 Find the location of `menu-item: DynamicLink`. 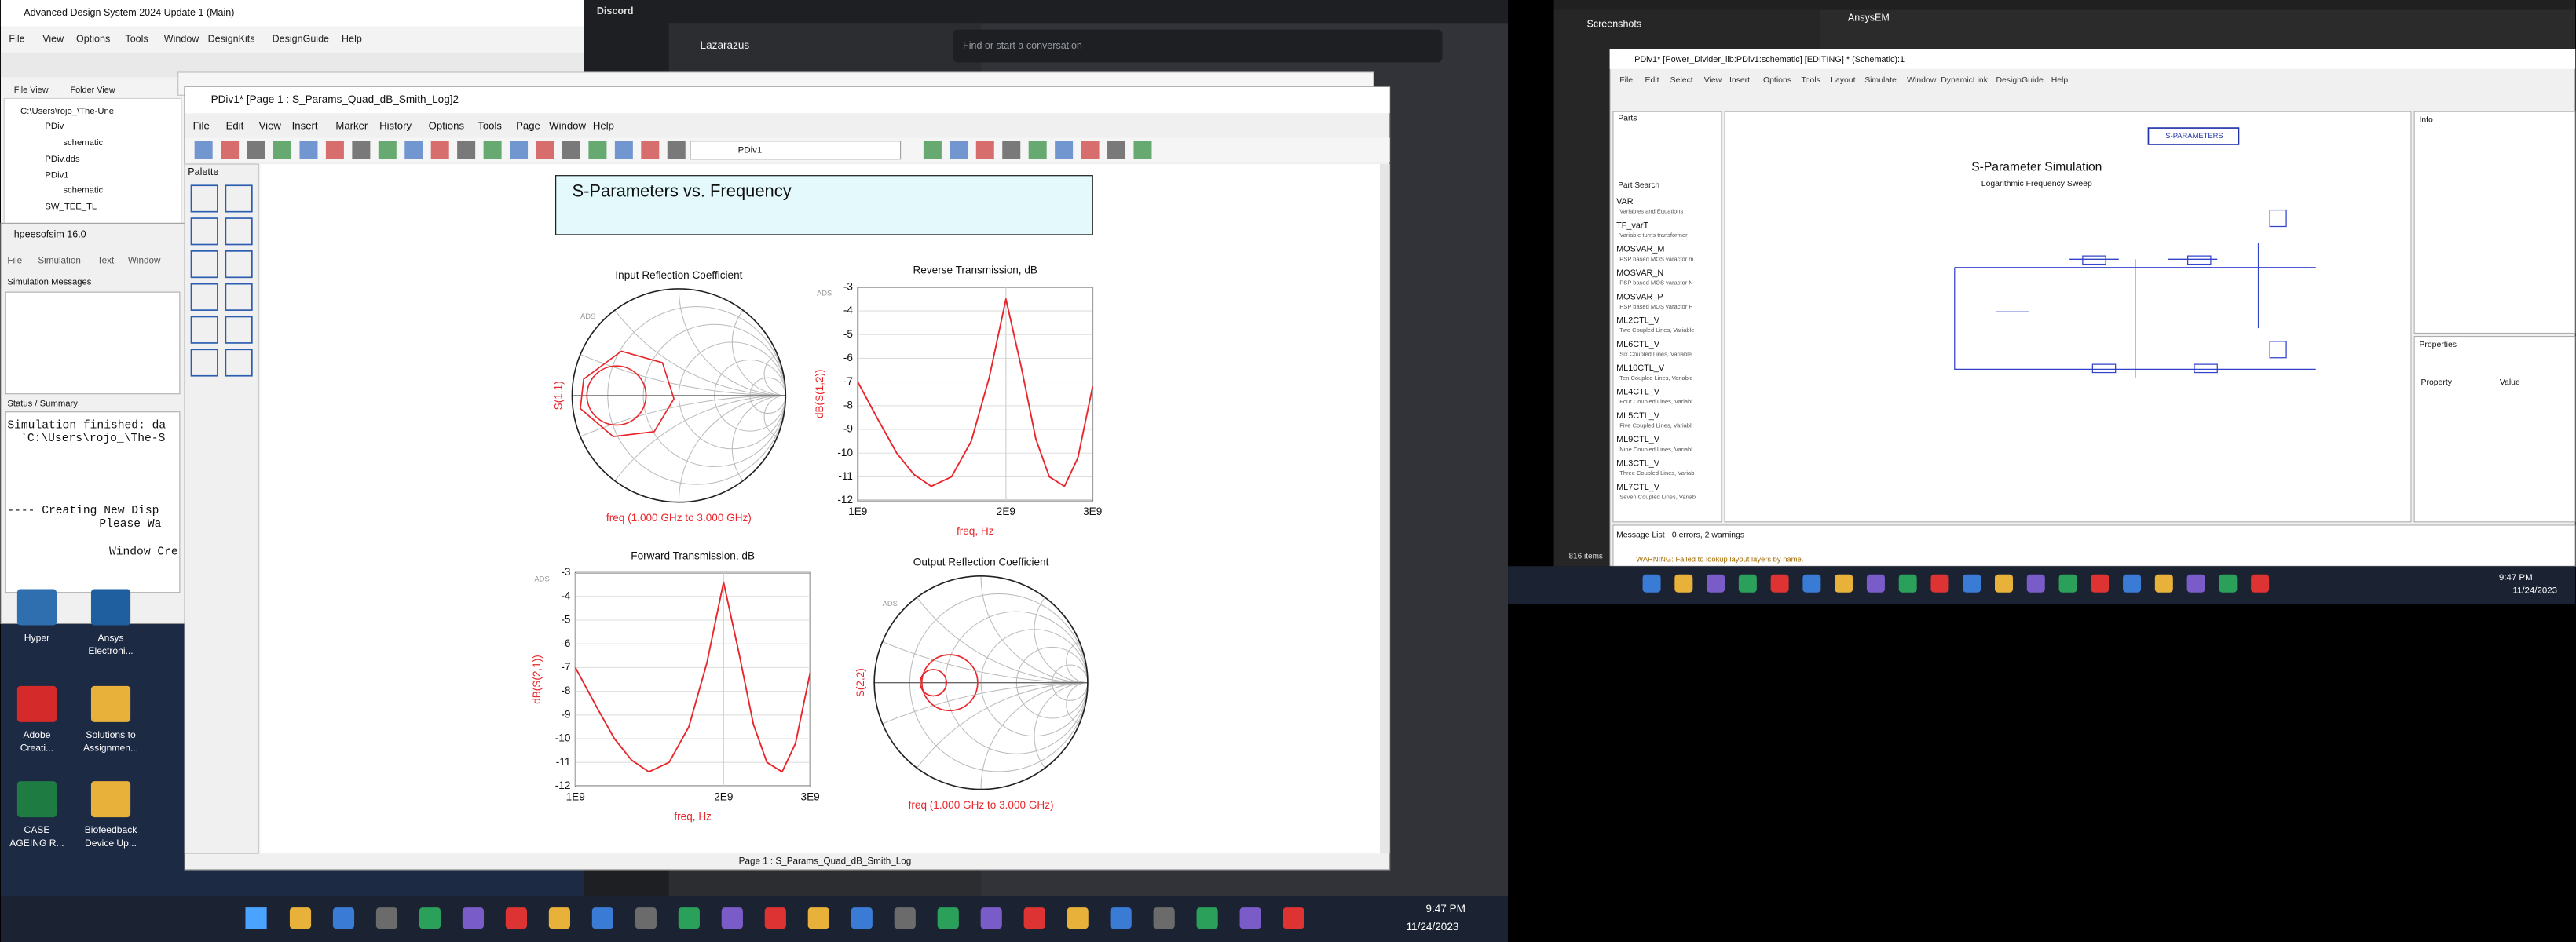

menu-item: DynamicLink is located at coordinates (1965, 80).